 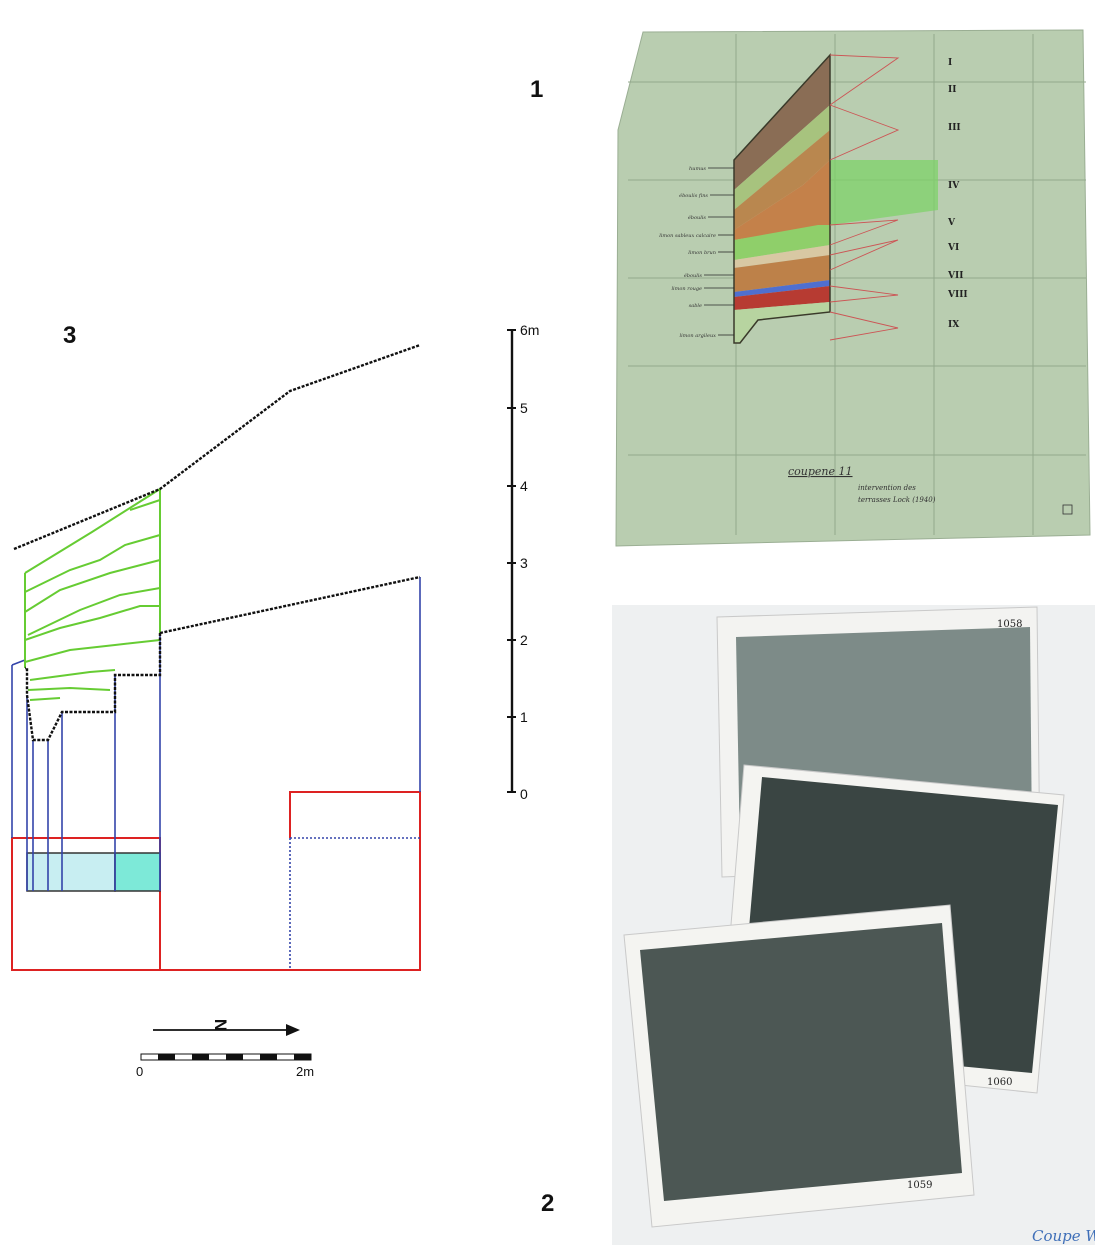 I want to click on vertical-scale: 6m 5 4 3 2 1 0, so click(x=523, y=562).